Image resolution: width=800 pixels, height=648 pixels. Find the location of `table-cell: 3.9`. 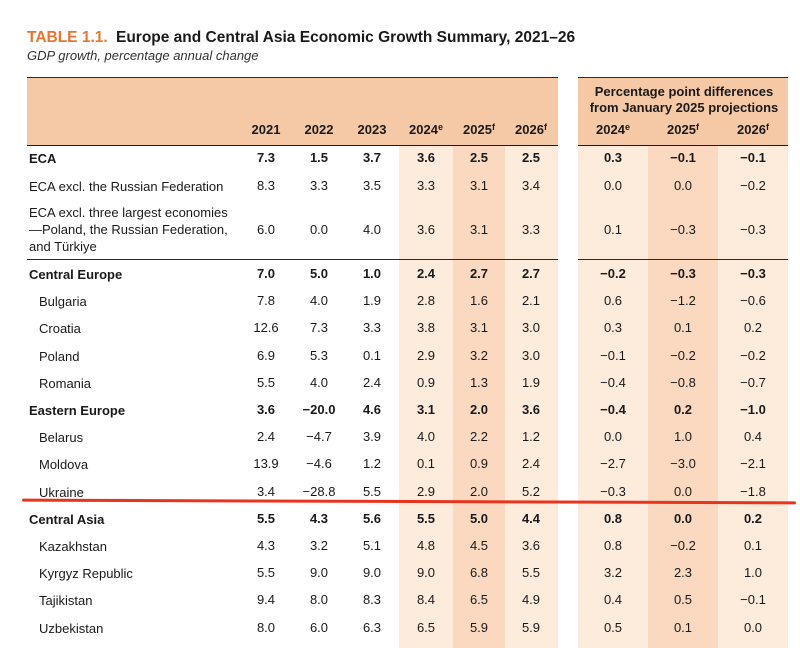

table-cell: 3.9 is located at coordinates (372, 436).